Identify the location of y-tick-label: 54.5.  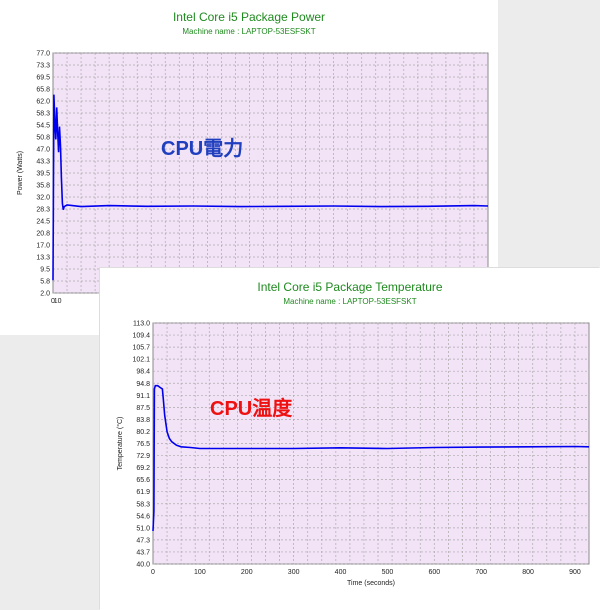
(43, 126).